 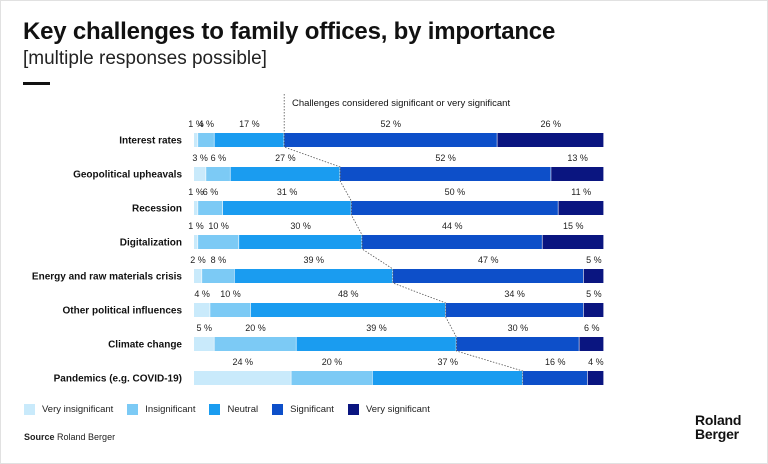 What do you see at coordinates (594, 260) in the screenshot?
I see `value-label-energy-and-raw-materials-crisis-very-significant: 5 %` at bounding box center [594, 260].